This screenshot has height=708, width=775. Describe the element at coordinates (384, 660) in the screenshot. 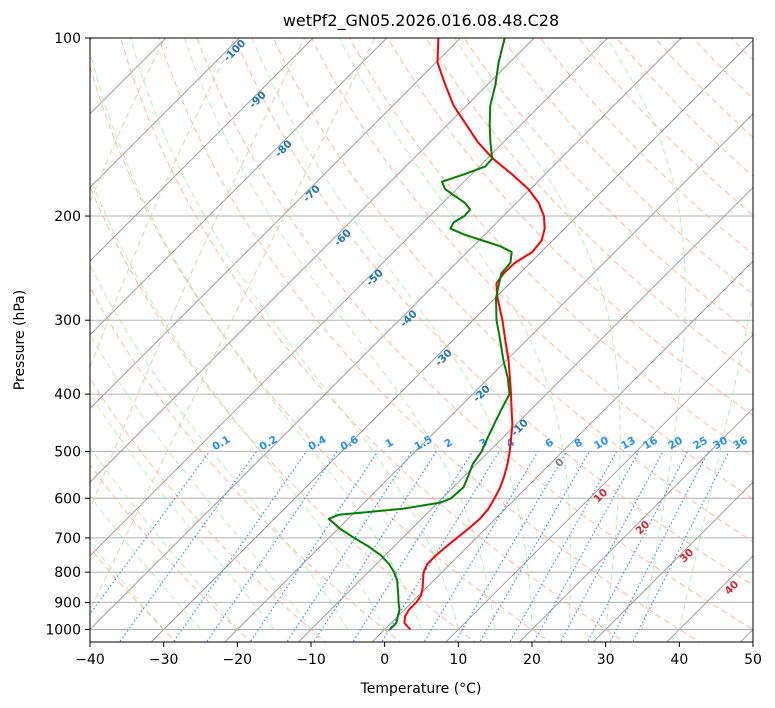

I see `x-tick-label: 0` at that location.